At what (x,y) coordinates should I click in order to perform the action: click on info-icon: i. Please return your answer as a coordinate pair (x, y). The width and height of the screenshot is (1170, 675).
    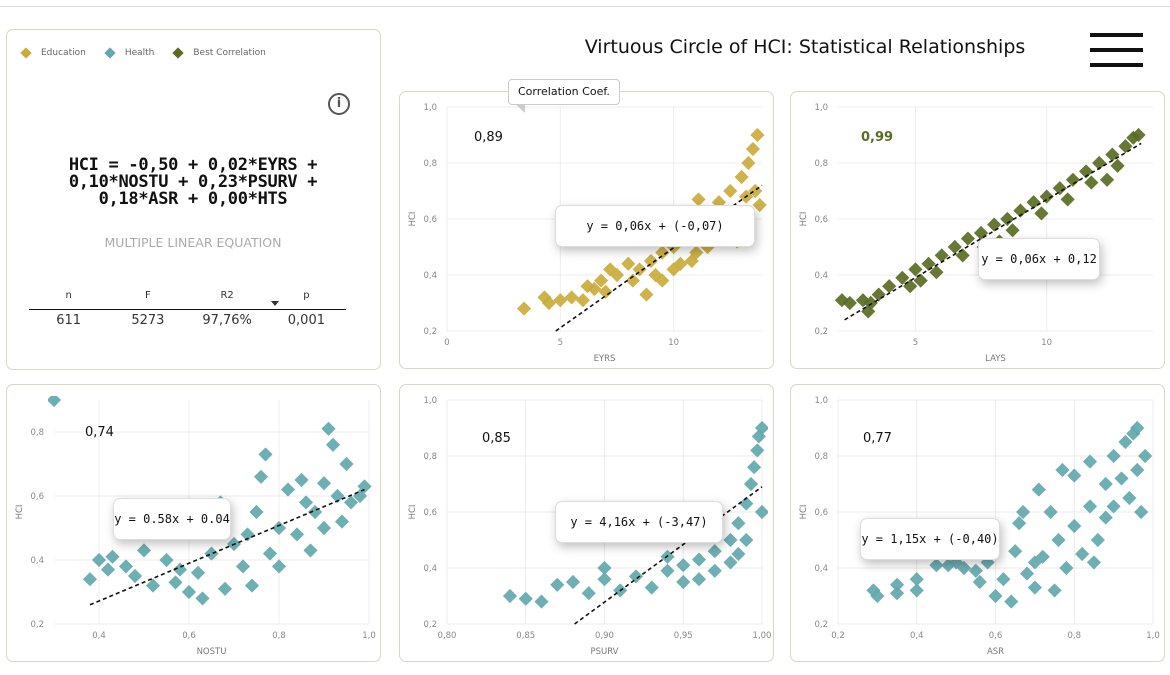
    Looking at the image, I should click on (339, 104).